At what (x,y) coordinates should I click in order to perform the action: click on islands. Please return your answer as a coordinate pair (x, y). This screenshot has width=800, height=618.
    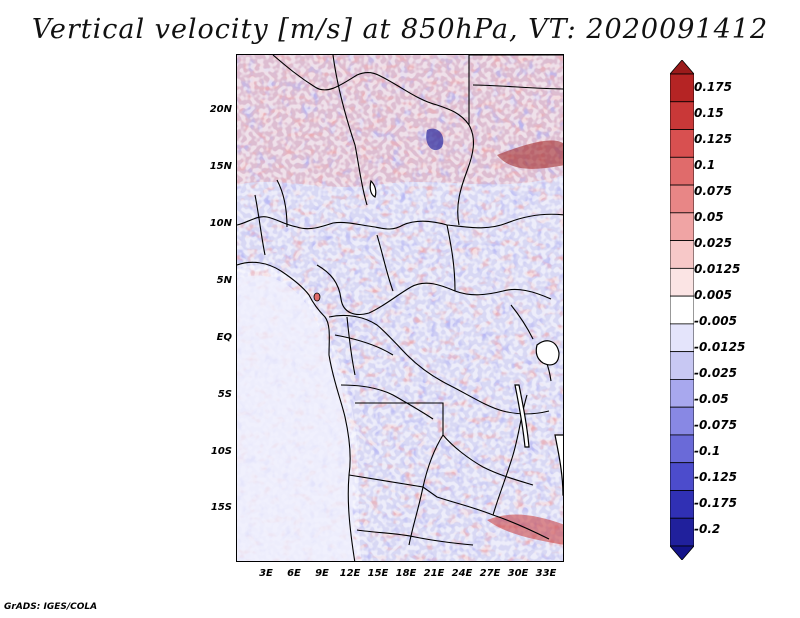
    Looking at the image, I should click on (317, 297).